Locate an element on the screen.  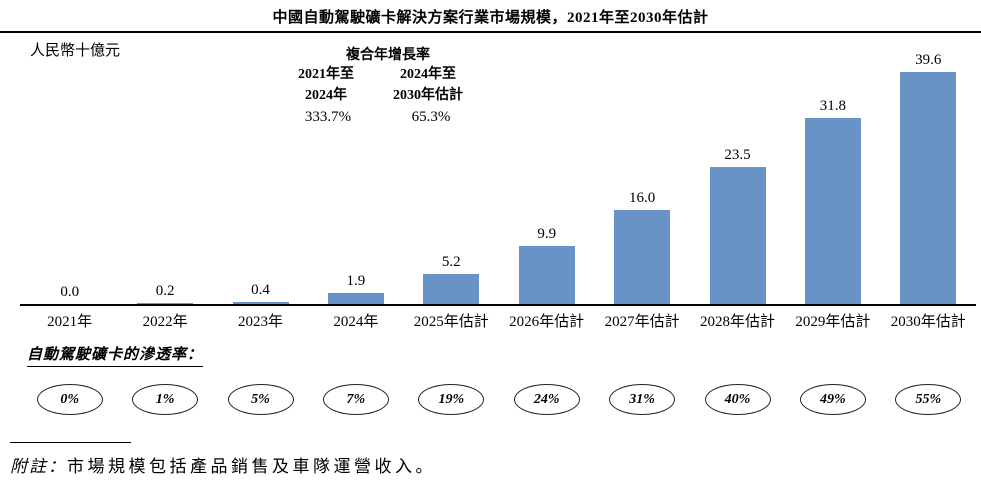
x-axis-line is located at coordinates (498, 305).